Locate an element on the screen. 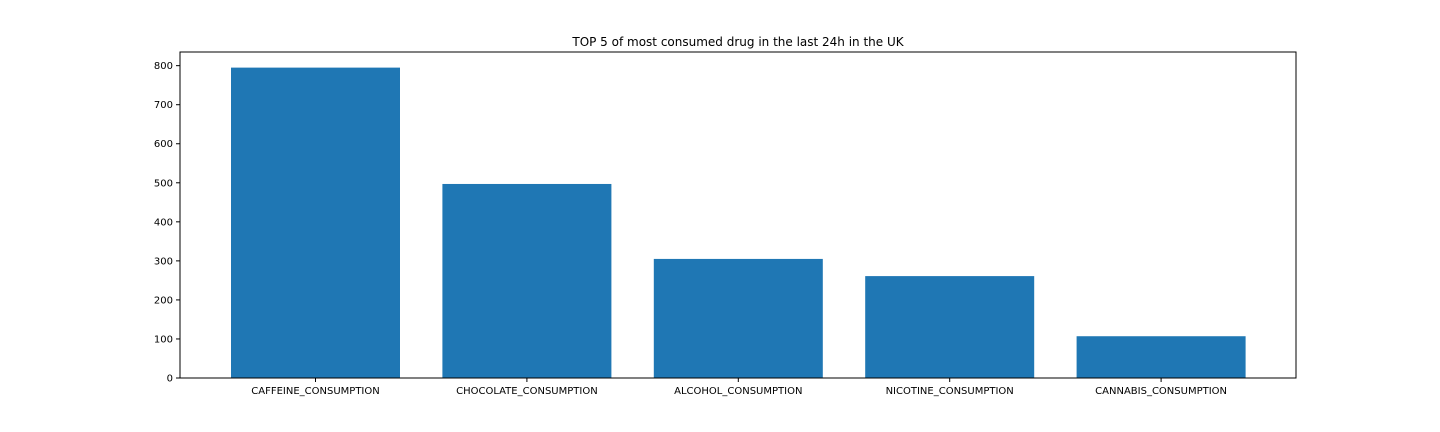 Image resolution: width=1440 pixels, height=432 pixels. bar-chocolate-consumption is located at coordinates (527, 280).